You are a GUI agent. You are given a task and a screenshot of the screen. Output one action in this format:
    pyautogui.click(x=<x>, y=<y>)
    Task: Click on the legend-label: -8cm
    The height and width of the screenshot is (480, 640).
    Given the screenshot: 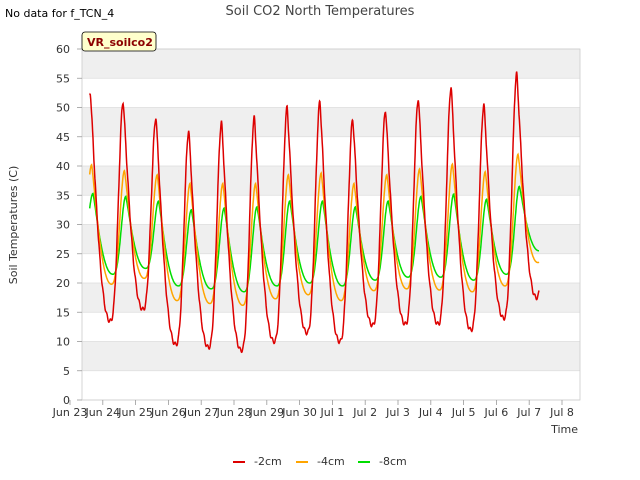 What is the action you would take?
    pyautogui.click(x=393, y=461)
    